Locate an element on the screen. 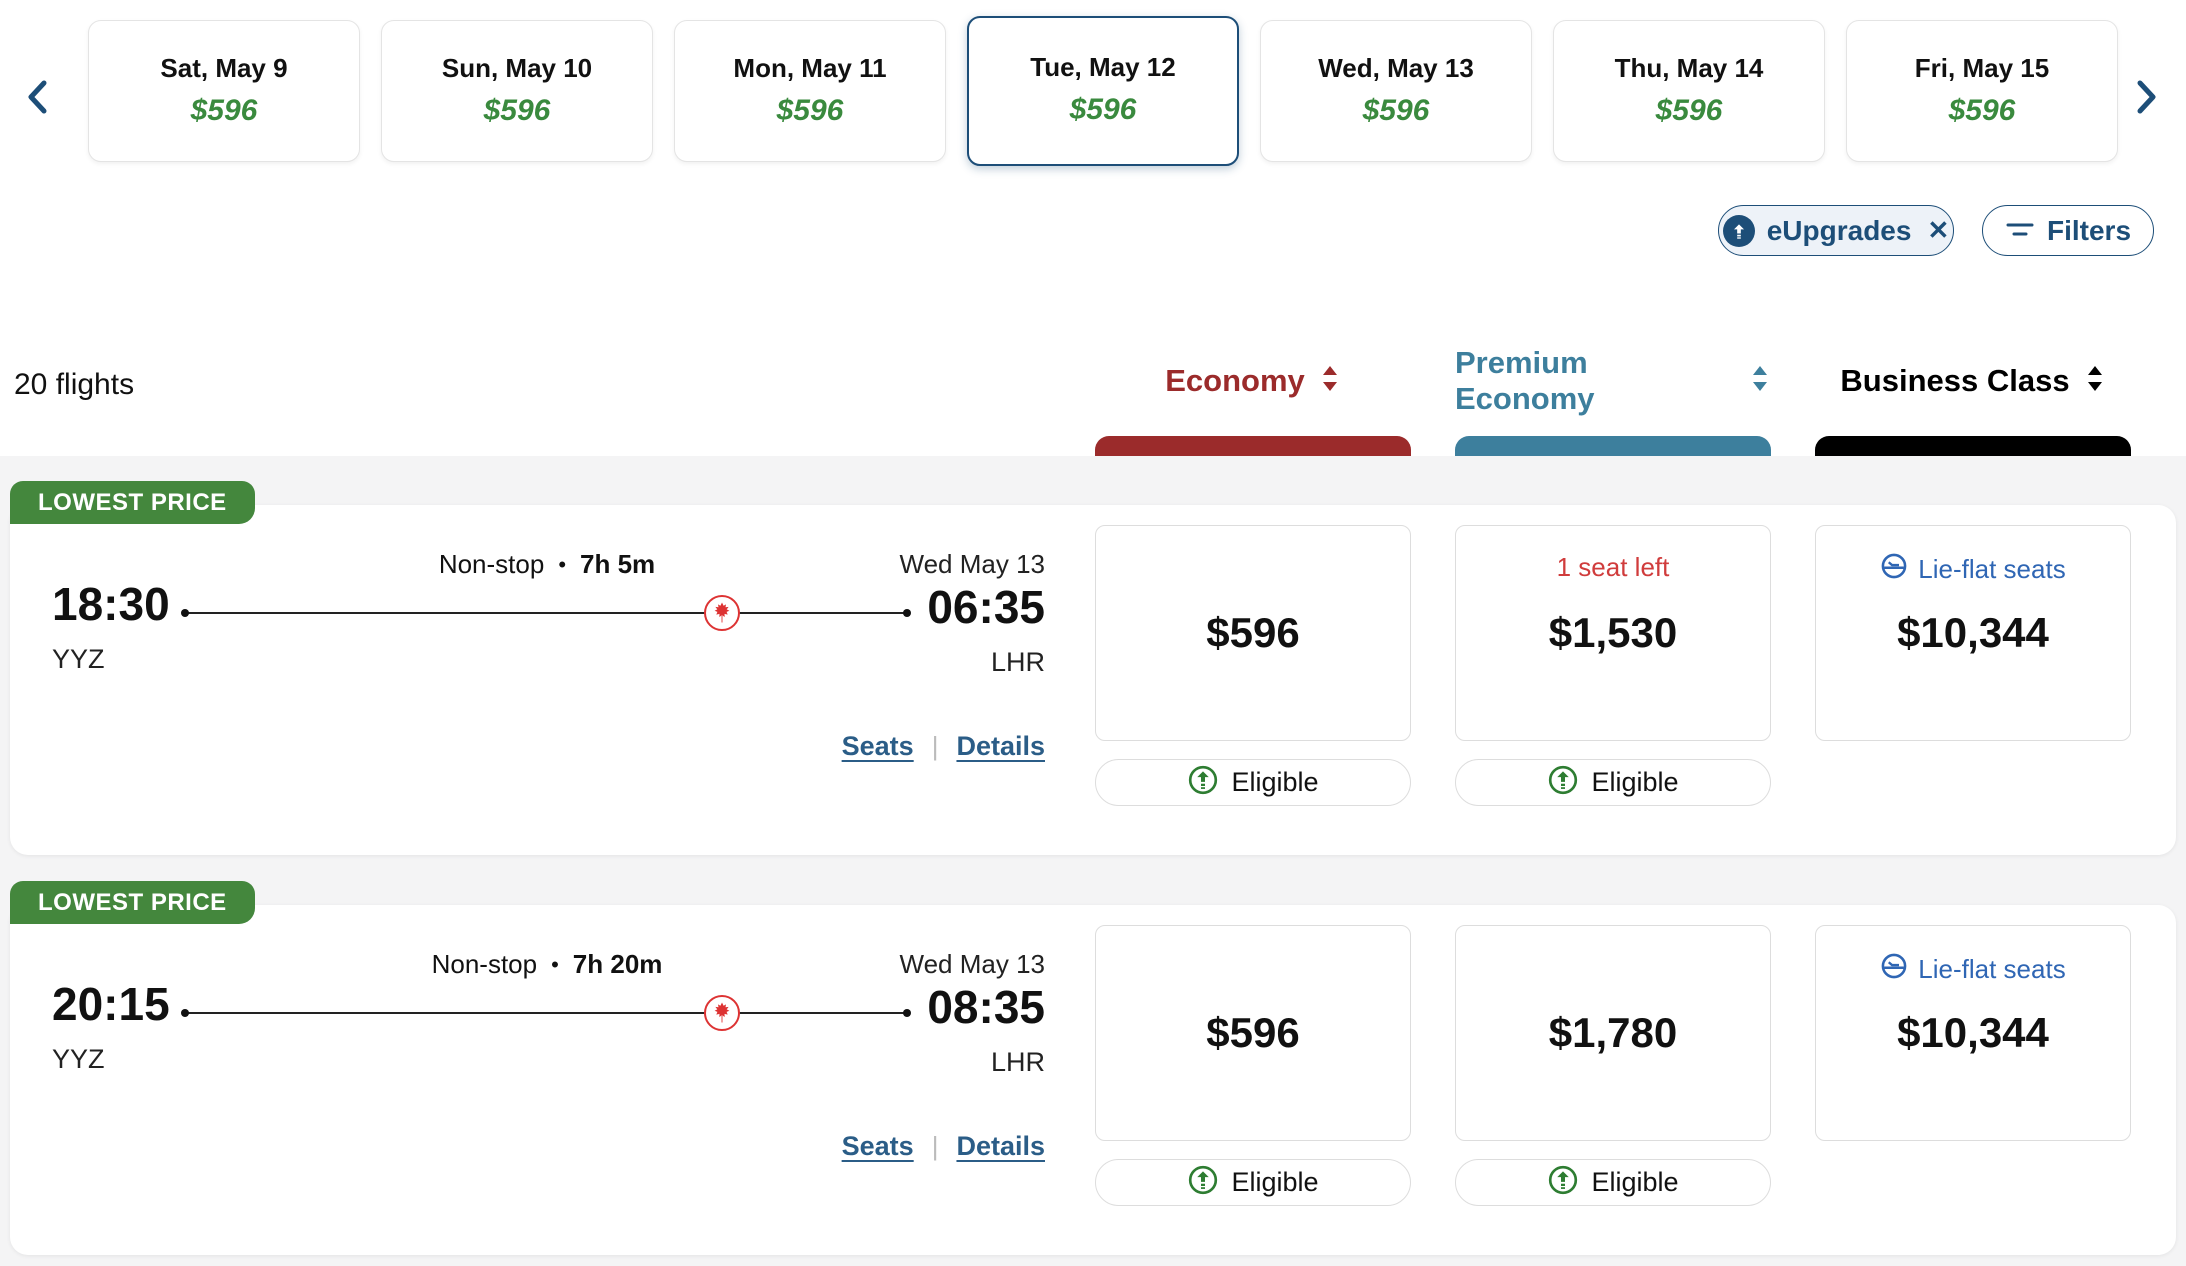 Image resolution: width=2186 pixels, height=1266 pixels. filters-button: Filters is located at coordinates (2068, 230).